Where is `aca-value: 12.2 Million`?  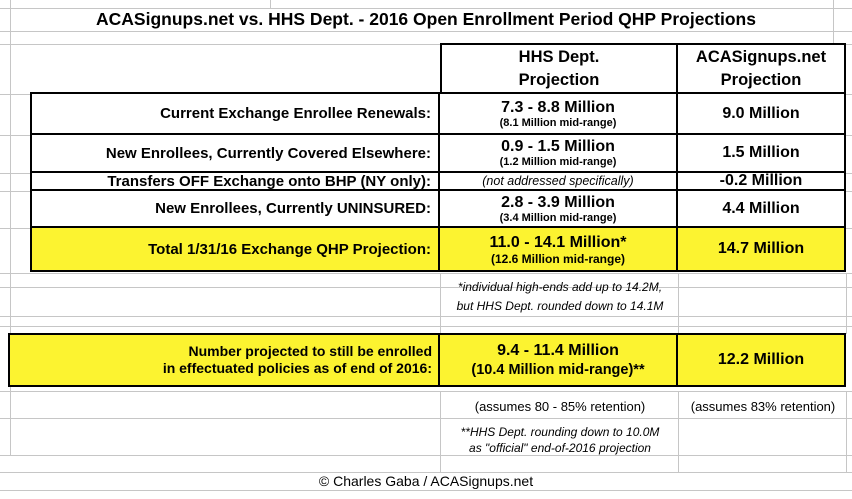
aca-value: 12.2 Million is located at coordinates (761, 359).